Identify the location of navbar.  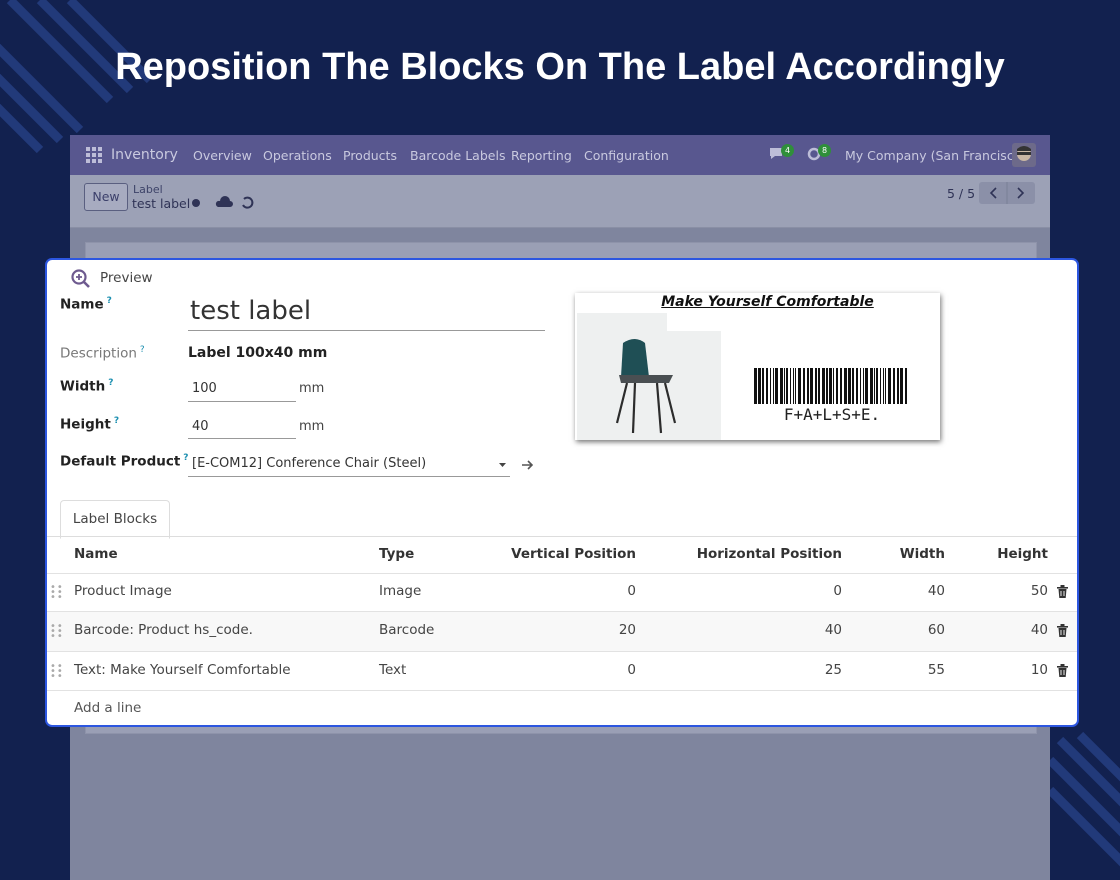
(560, 155).